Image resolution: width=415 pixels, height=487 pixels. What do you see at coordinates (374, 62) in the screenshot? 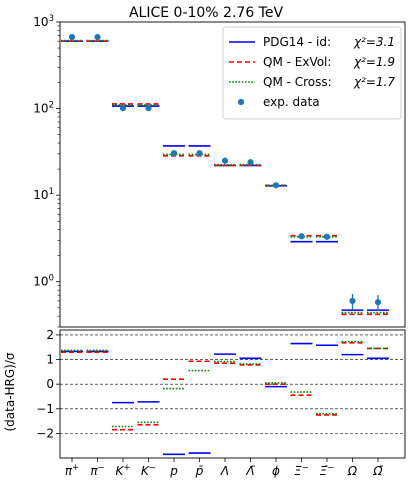
I see `legend-chi2: χ²=1.9` at bounding box center [374, 62].